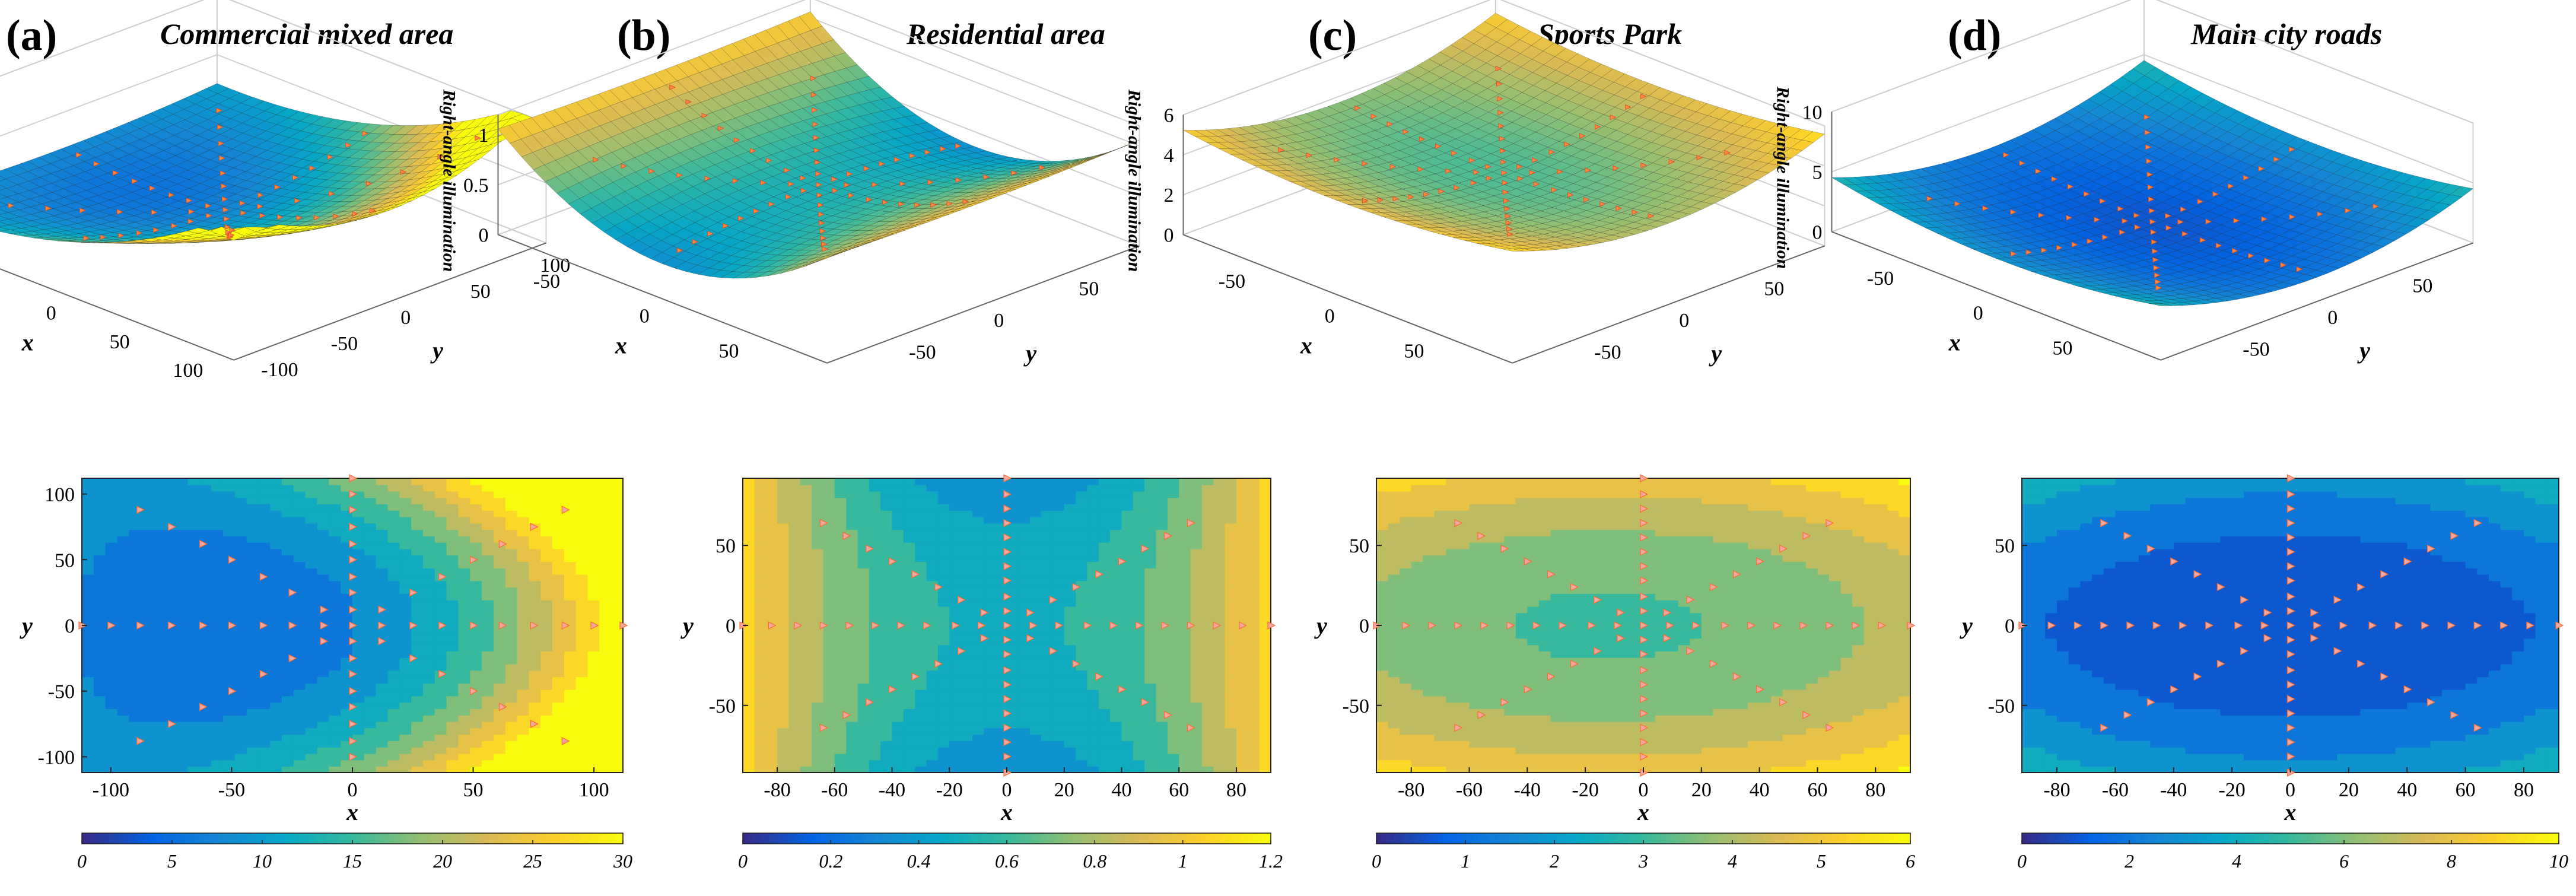  I want to click on surface-y-label: y, so click(1029, 354).